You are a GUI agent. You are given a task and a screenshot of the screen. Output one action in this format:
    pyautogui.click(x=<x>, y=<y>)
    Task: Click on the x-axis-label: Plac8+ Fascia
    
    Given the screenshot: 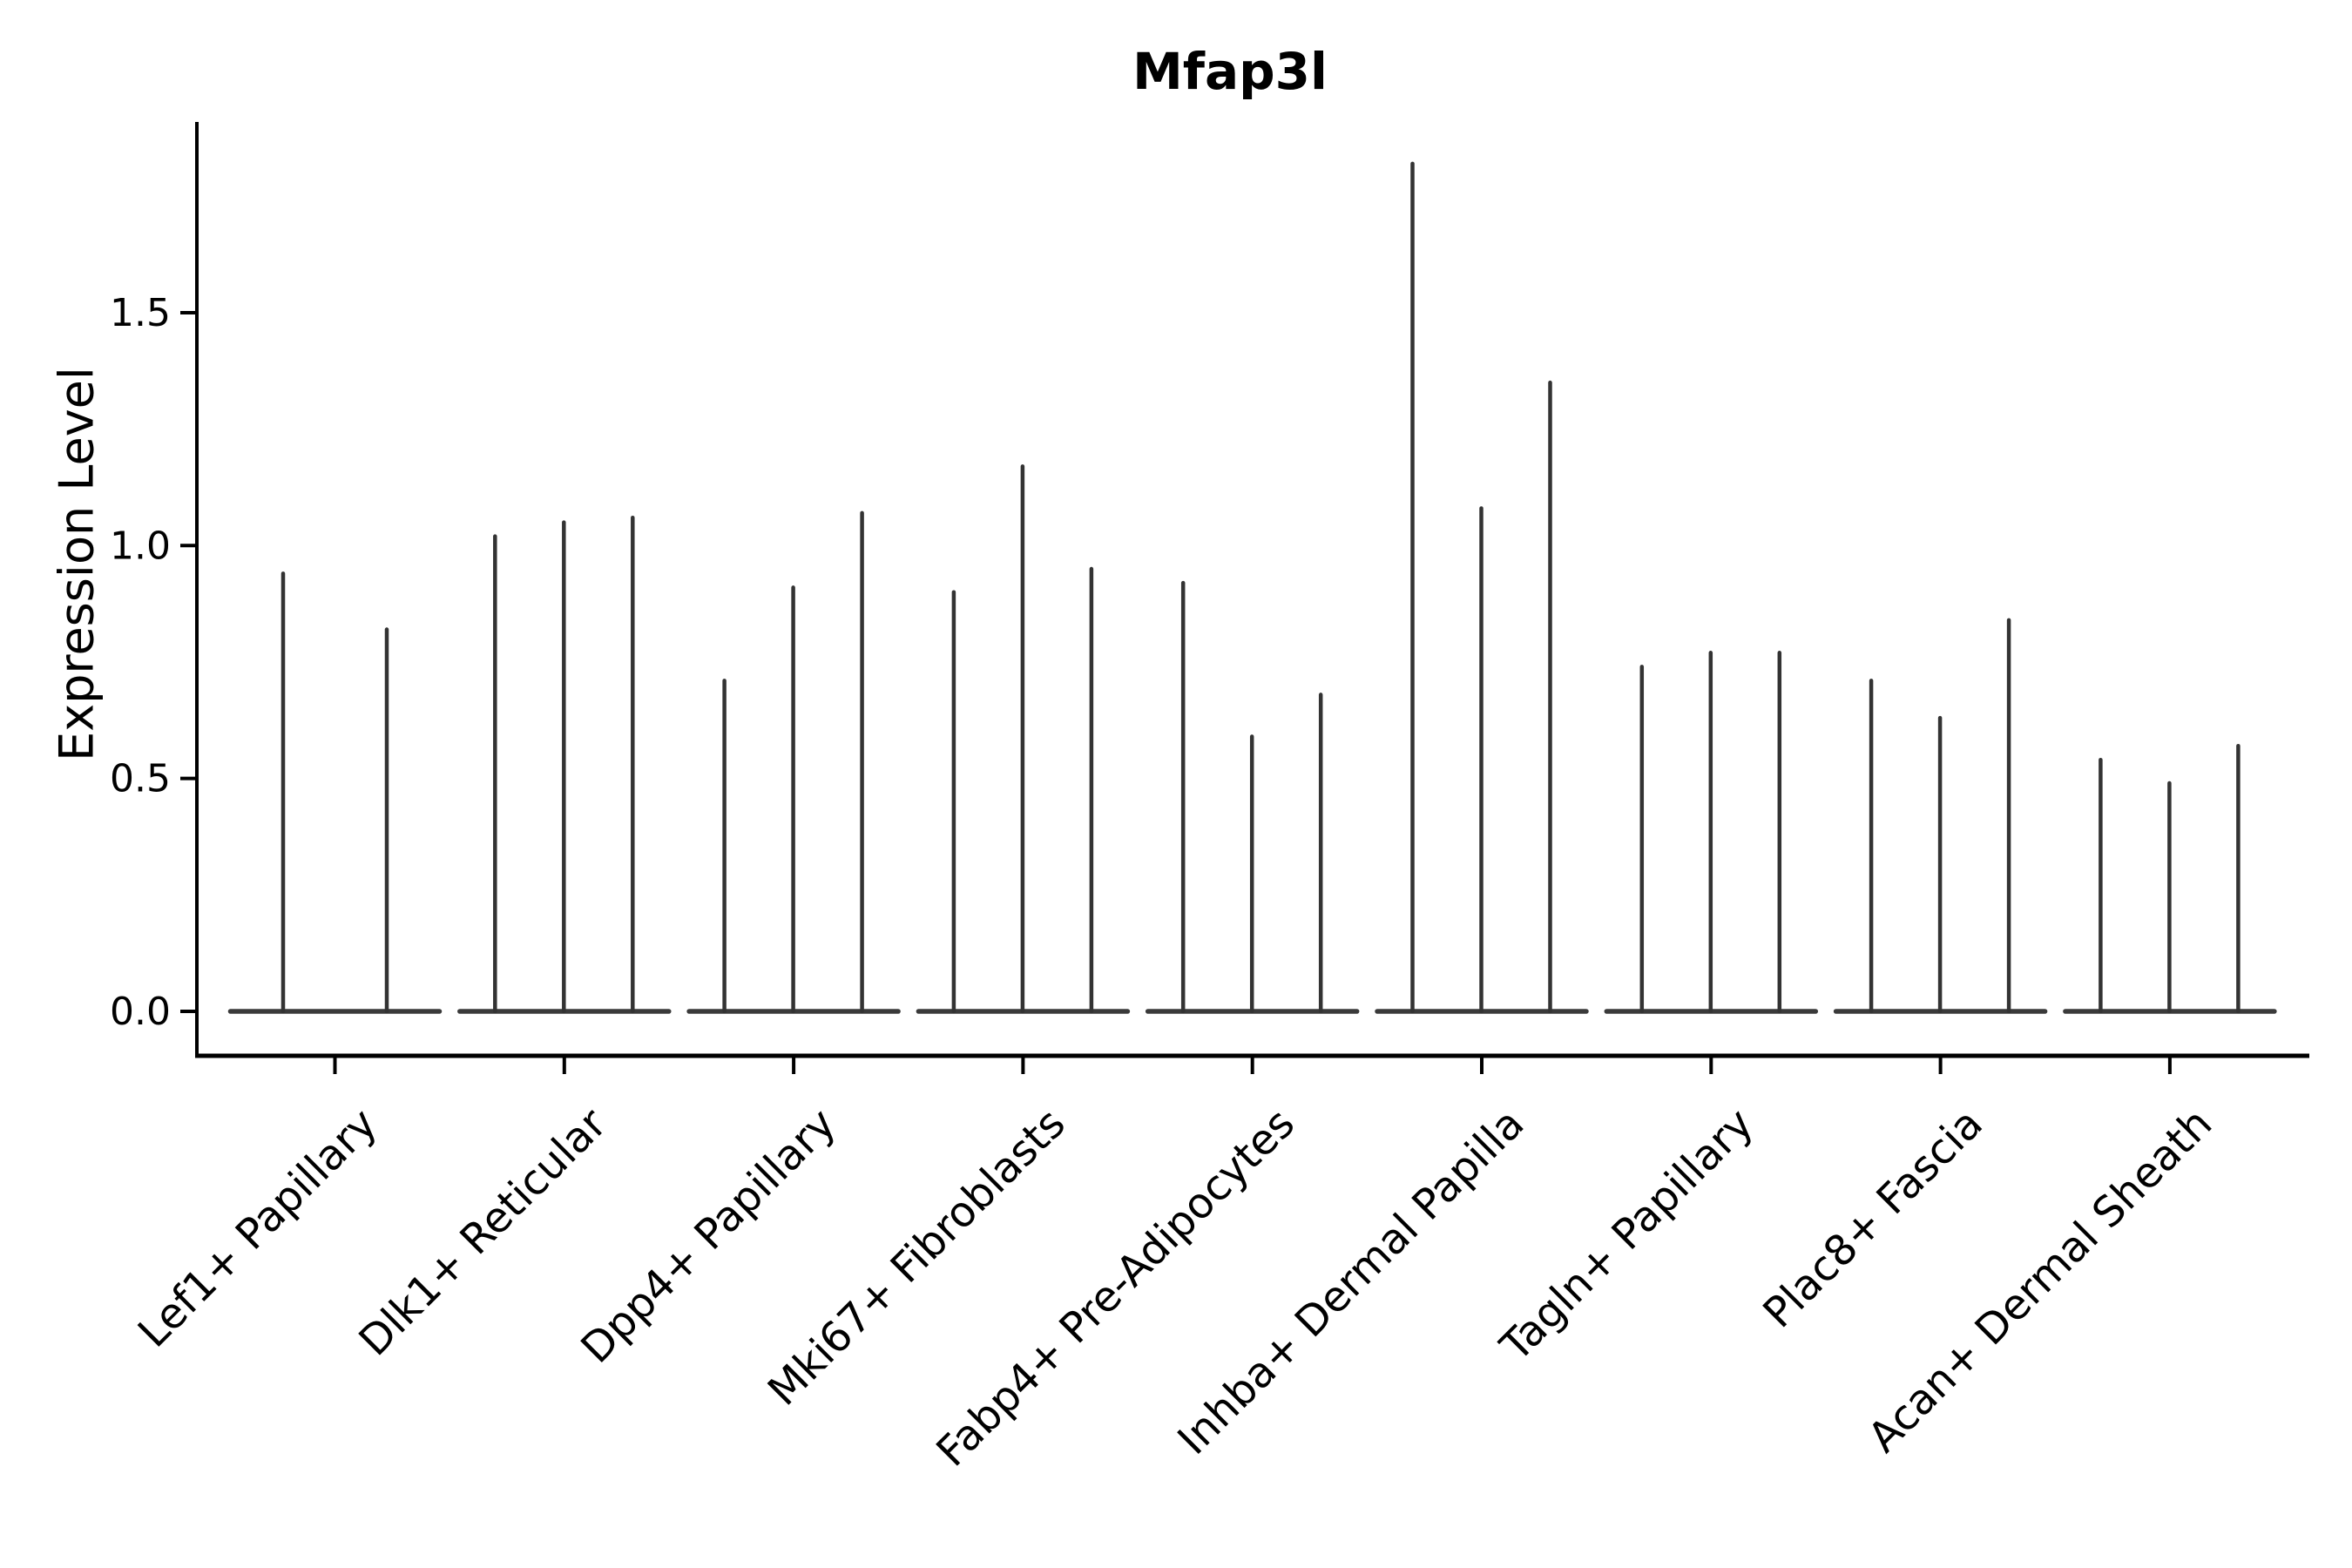 What is the action you would take?
    pyautogui.click(x=1873, y=1218)
    